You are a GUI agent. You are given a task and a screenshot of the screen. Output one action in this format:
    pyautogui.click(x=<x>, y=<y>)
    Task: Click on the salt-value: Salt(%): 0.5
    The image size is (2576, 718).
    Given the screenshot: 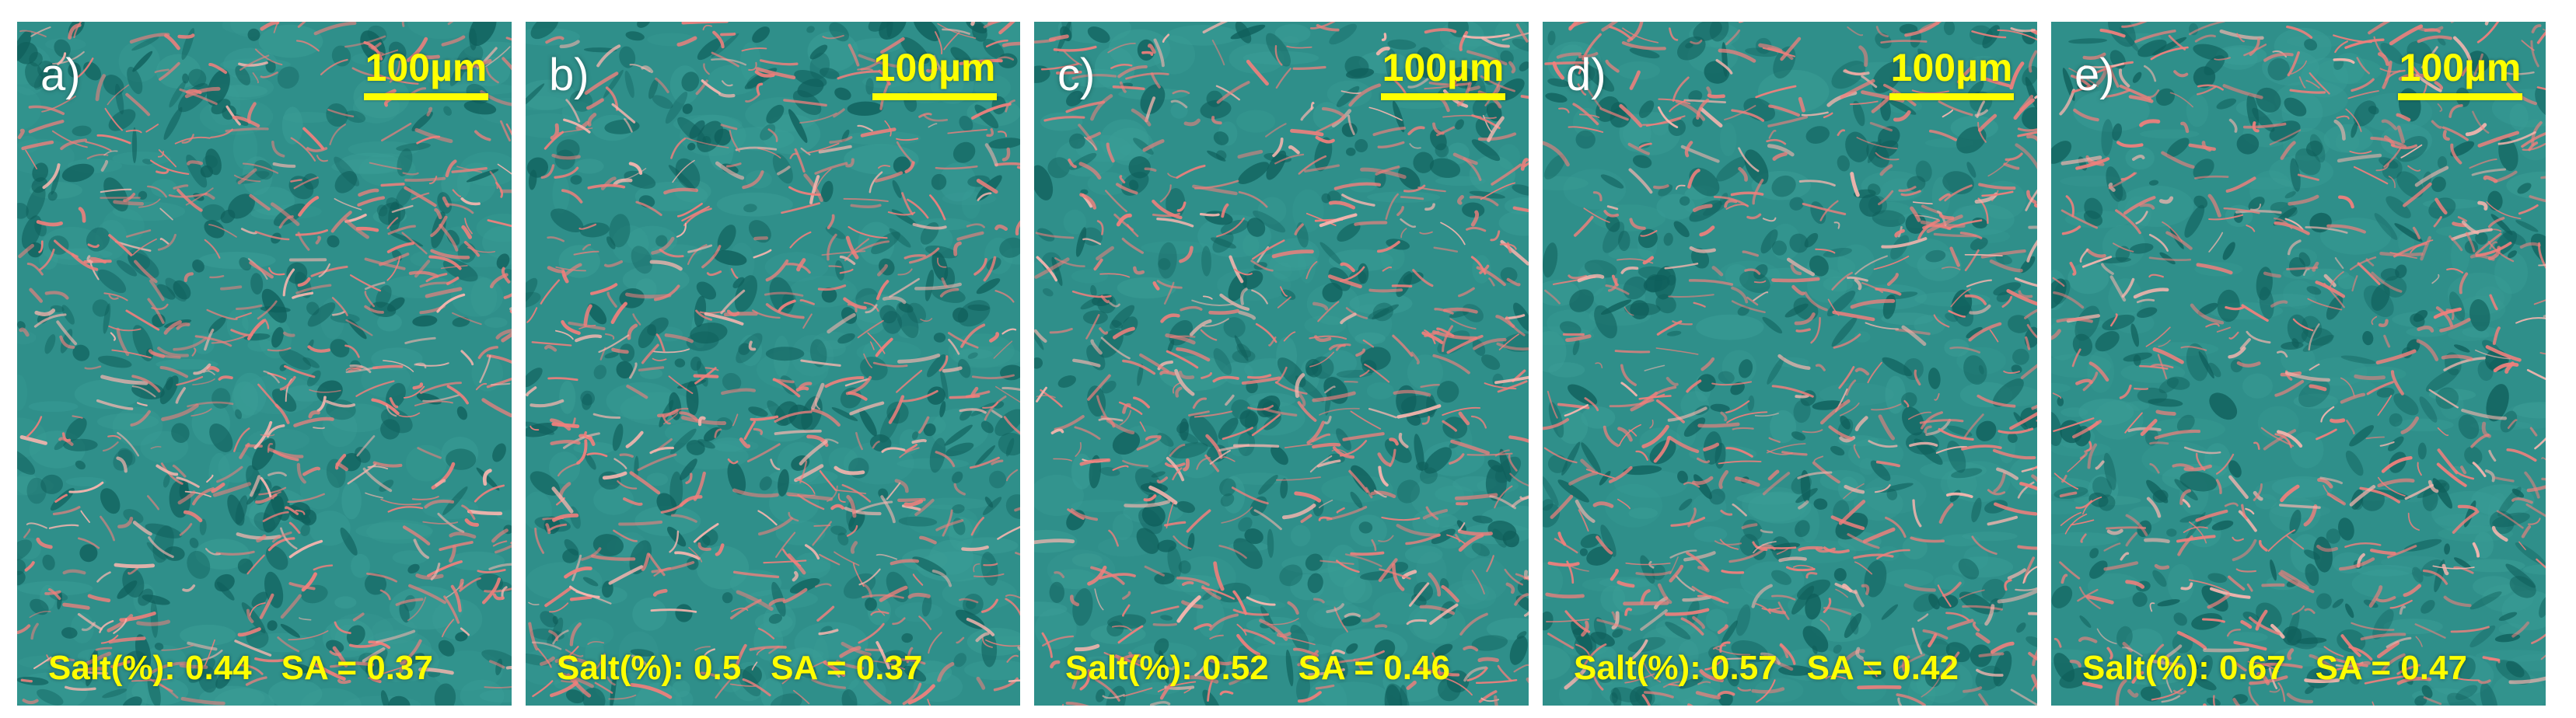 What is the action you would take?
    pyautogui.click(x=649, y=668)
    